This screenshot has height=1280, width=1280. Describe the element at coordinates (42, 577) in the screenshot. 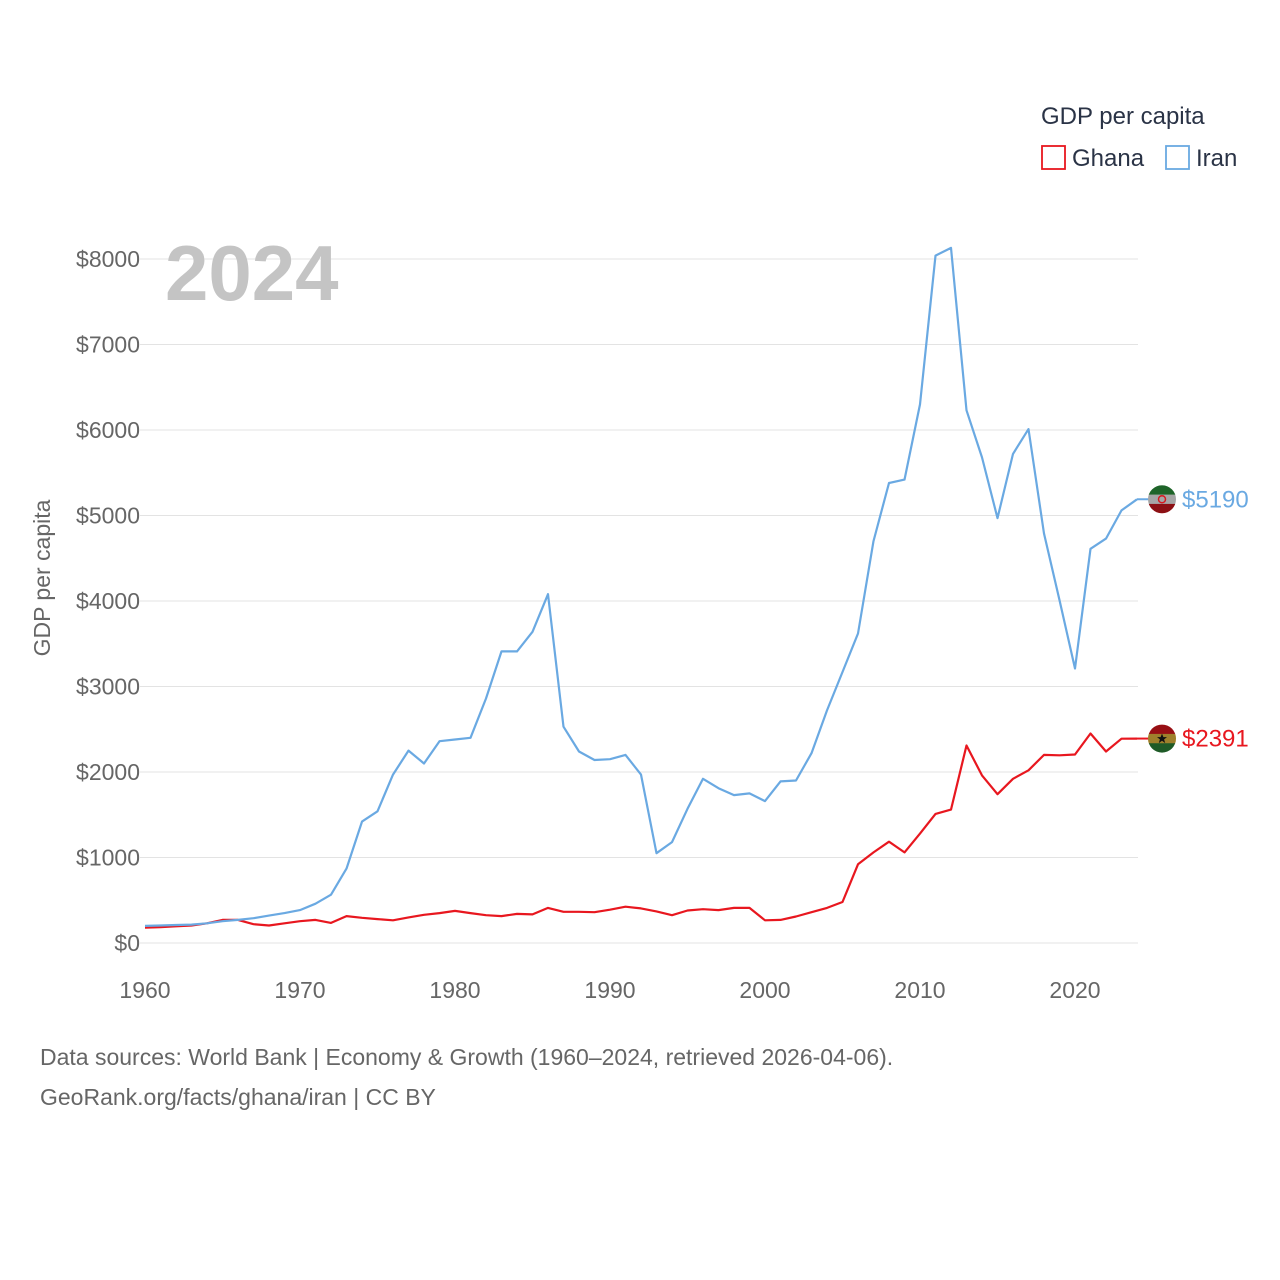

I see `y-axis-label: GDP per capita` at that location.